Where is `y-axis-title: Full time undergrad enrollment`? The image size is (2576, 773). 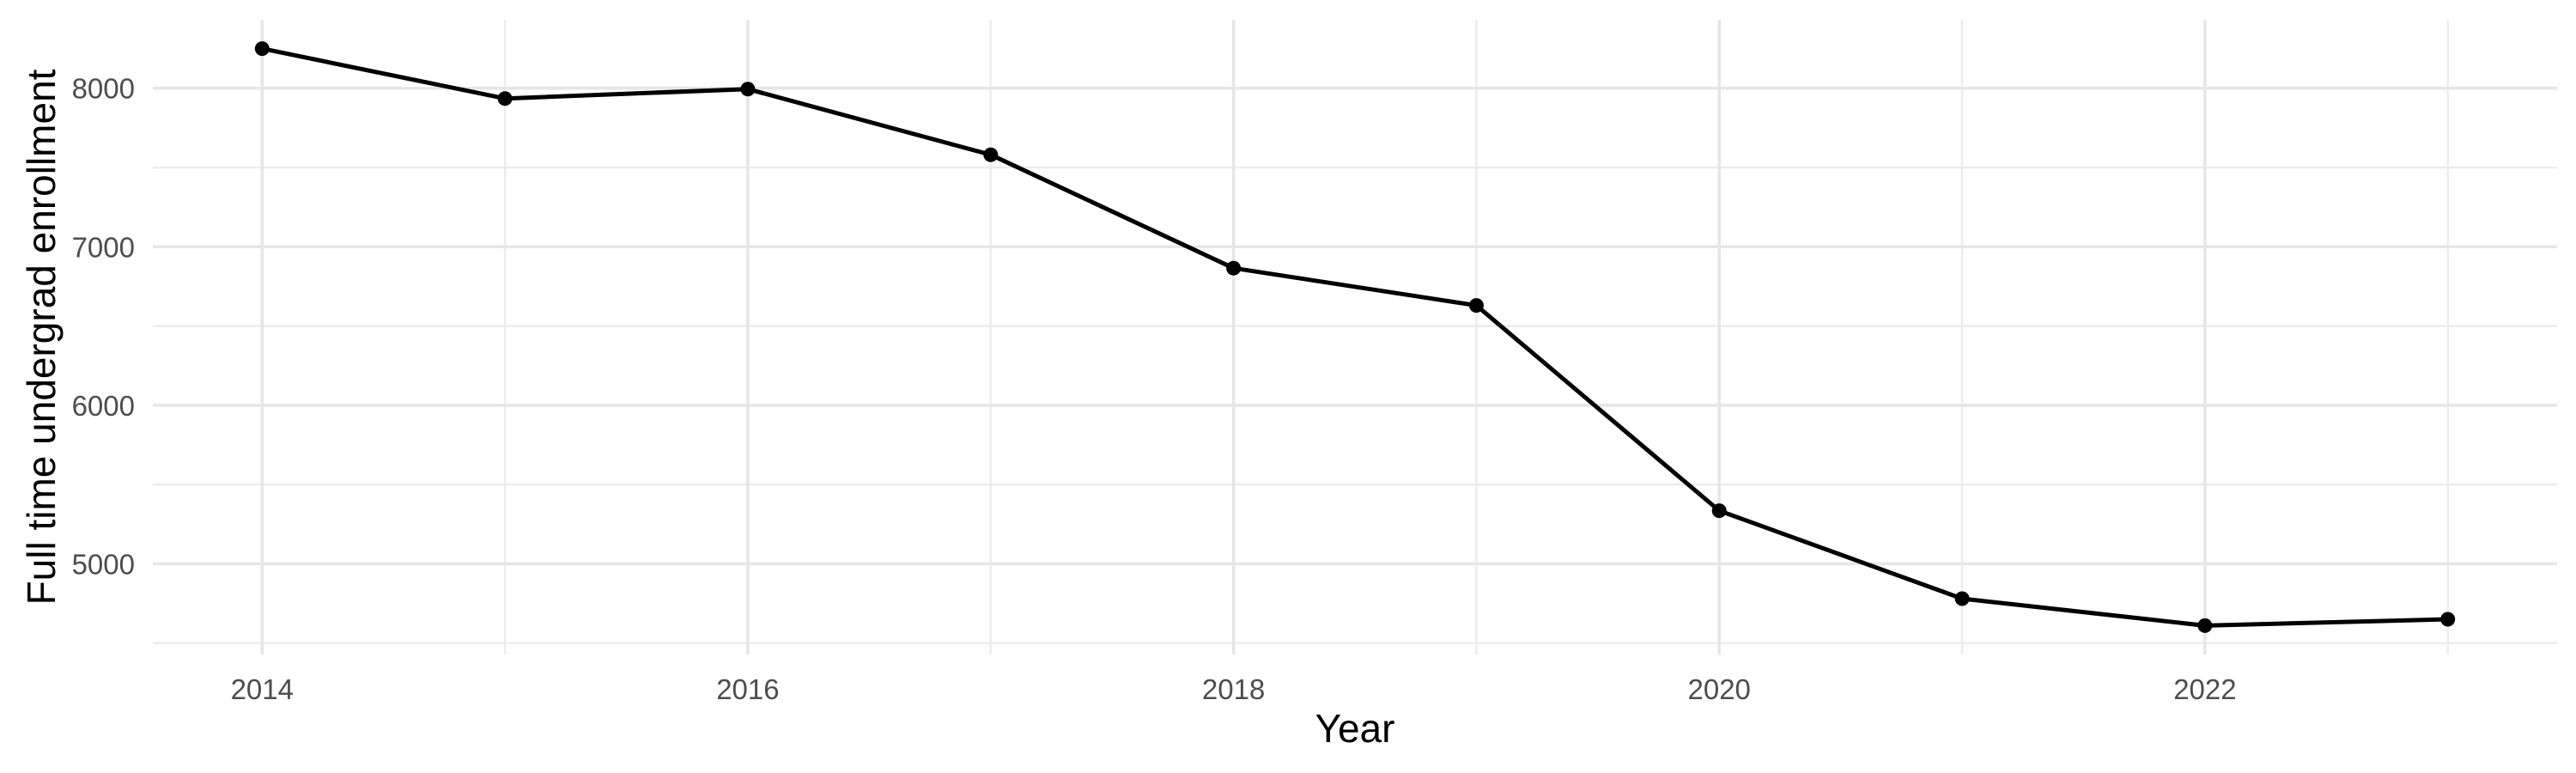 y-axis-title: Full time undergrad enrollment is located at coordinates (41, 337).